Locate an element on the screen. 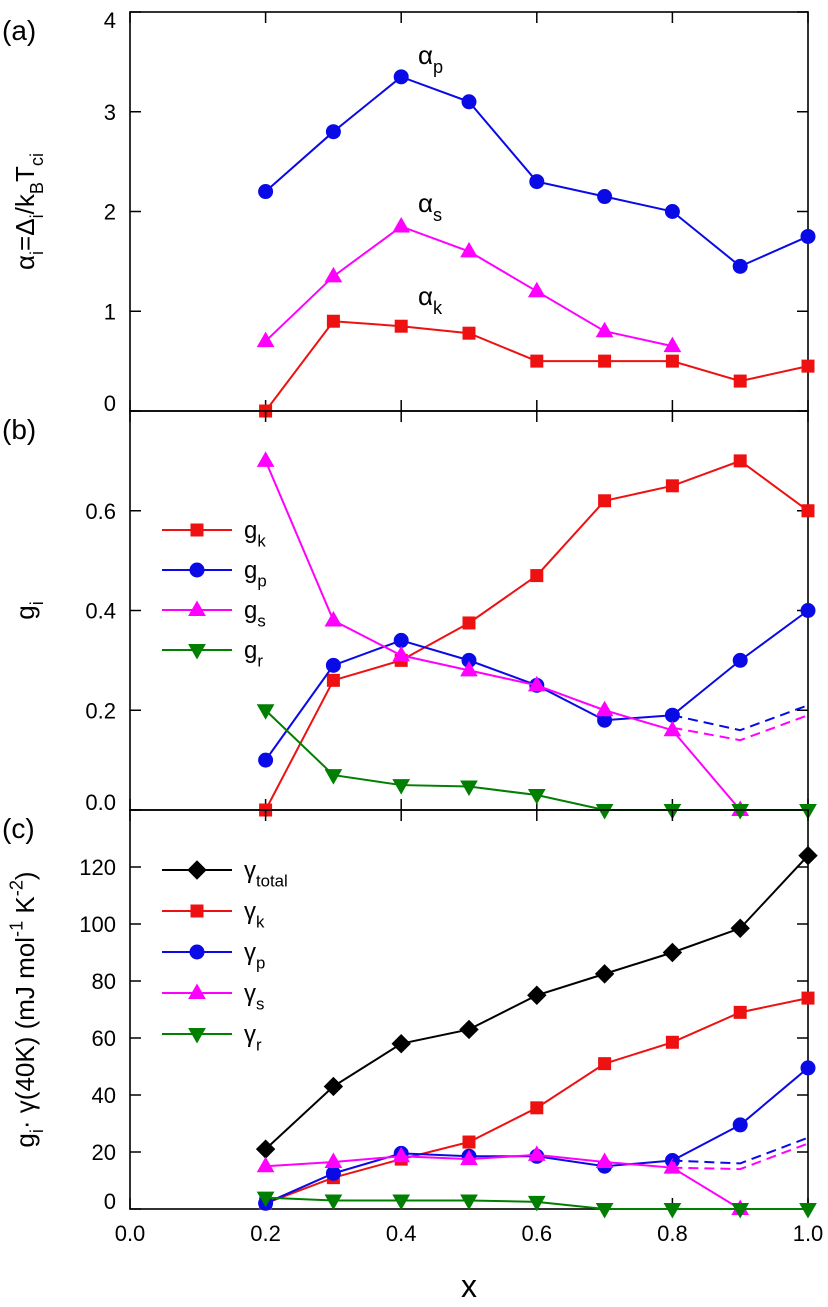  text-part: =Δ is located at coordinates (25, 234).